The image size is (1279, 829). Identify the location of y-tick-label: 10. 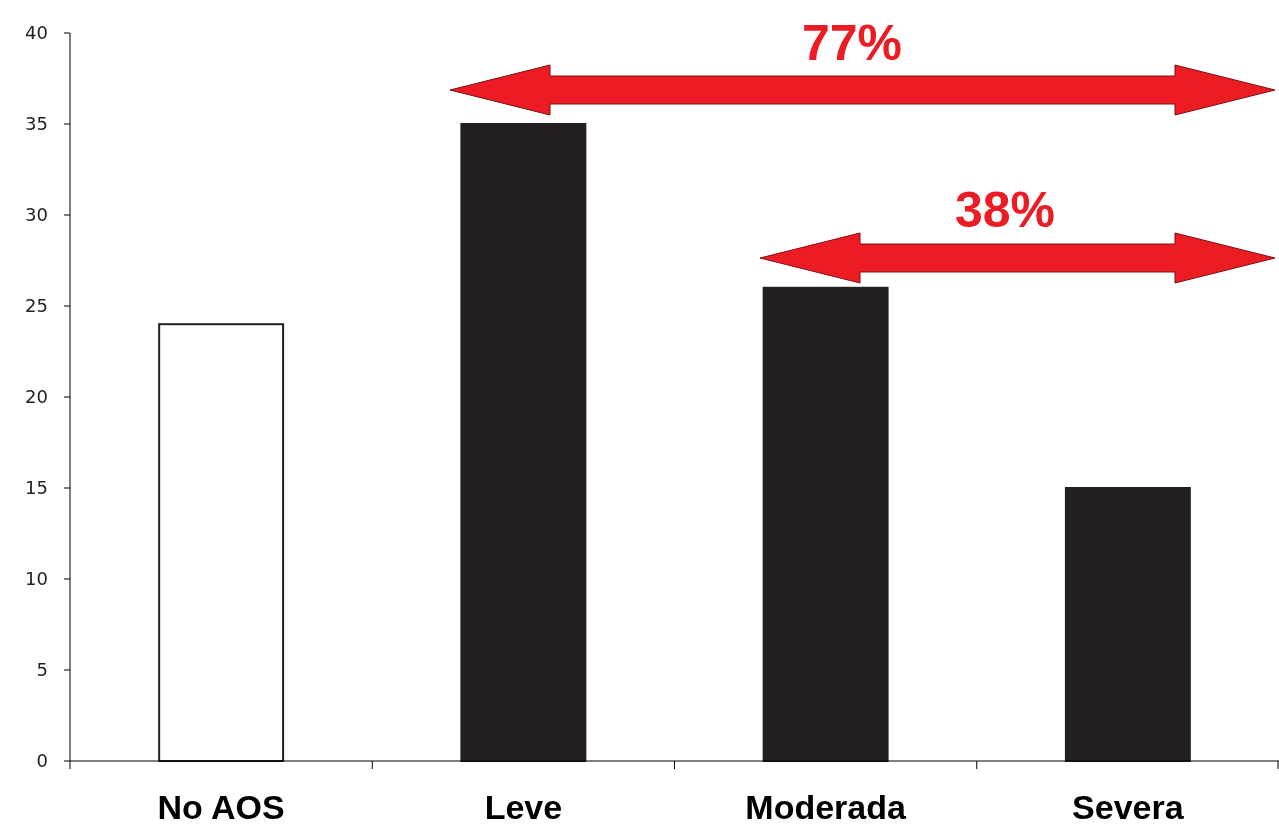
(36, 579).